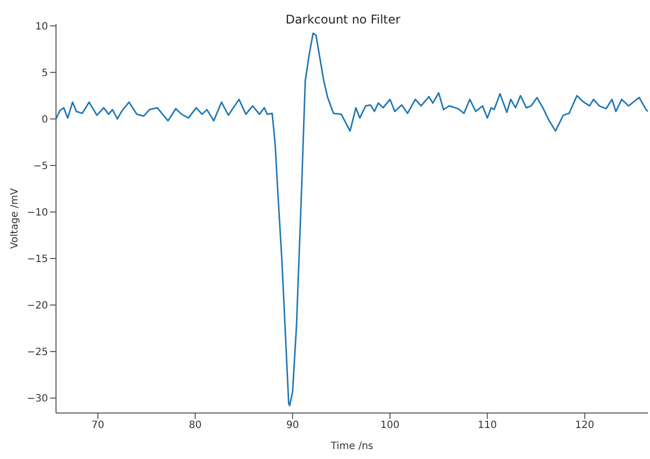 The height and width of the screenshot is (459, 650). What do you see at coordinates (487, 426) in the screenshot?
I see `x-tick-label: 110` at bounding box center [487, 426].